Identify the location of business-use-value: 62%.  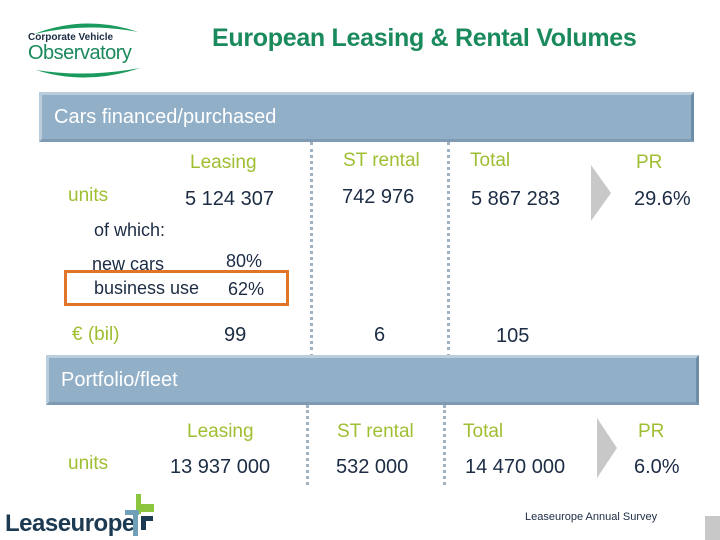
(246, 289).